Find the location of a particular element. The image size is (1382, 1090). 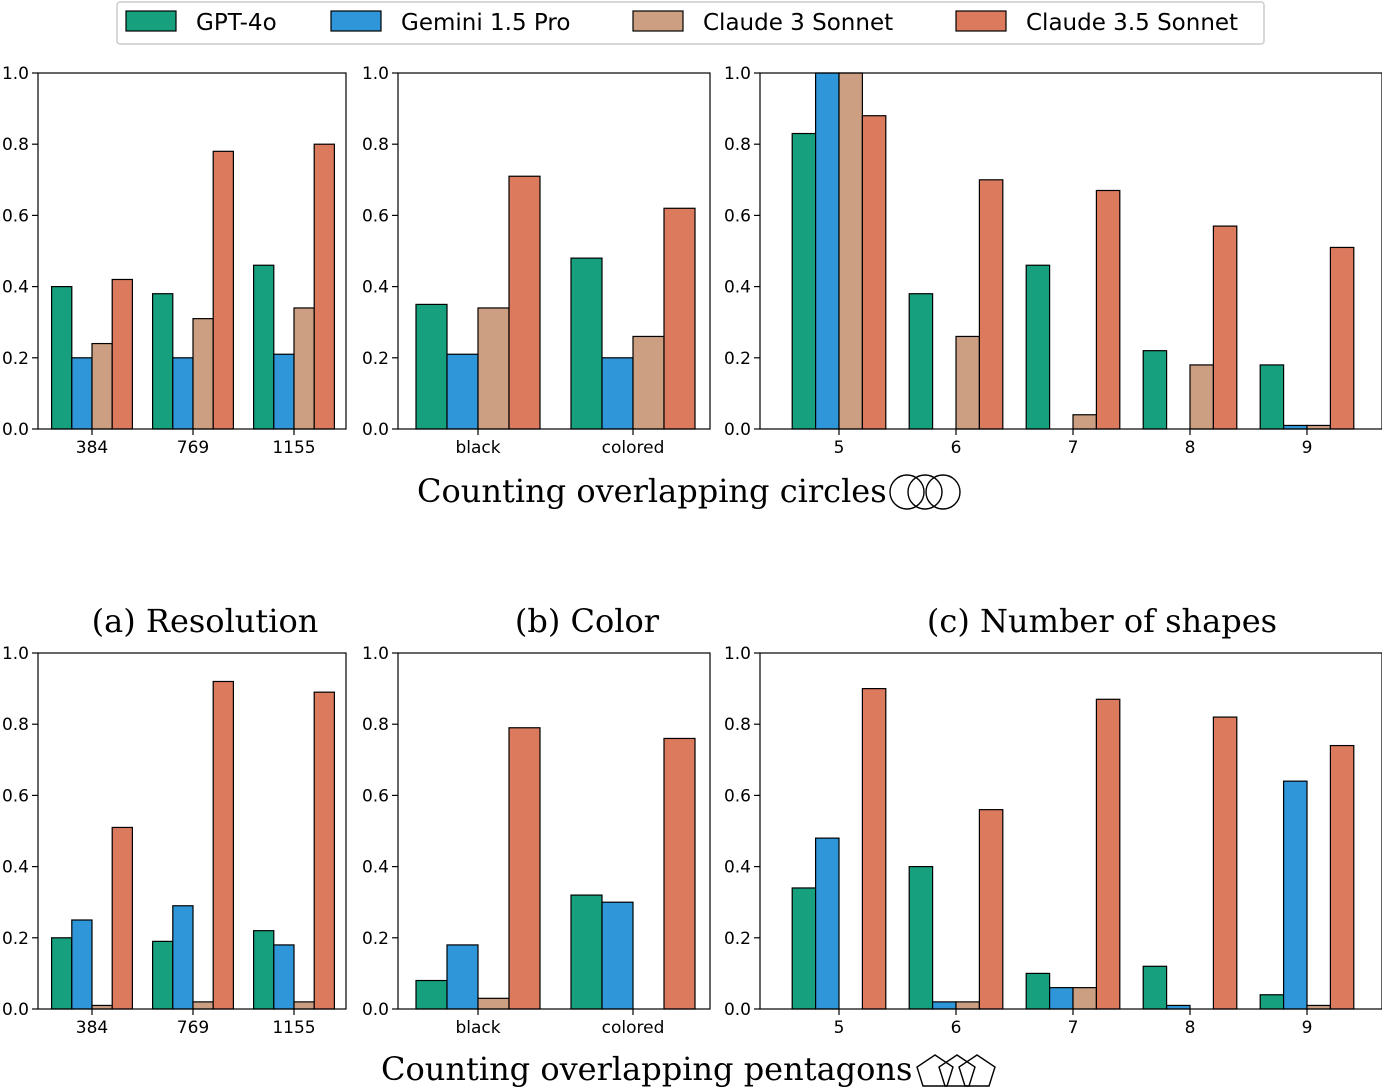

x-tick-label: 1155 is located at coordinates (293, 448).